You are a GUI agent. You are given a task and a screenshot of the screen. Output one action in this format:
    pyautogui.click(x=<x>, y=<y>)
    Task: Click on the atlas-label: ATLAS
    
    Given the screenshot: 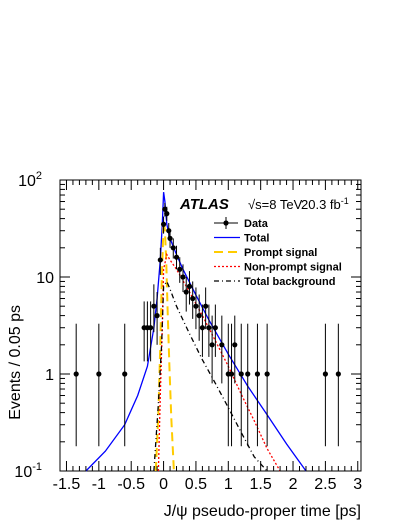 What is the action you would take?
    pyautogui.click(x=204, y=204)
    